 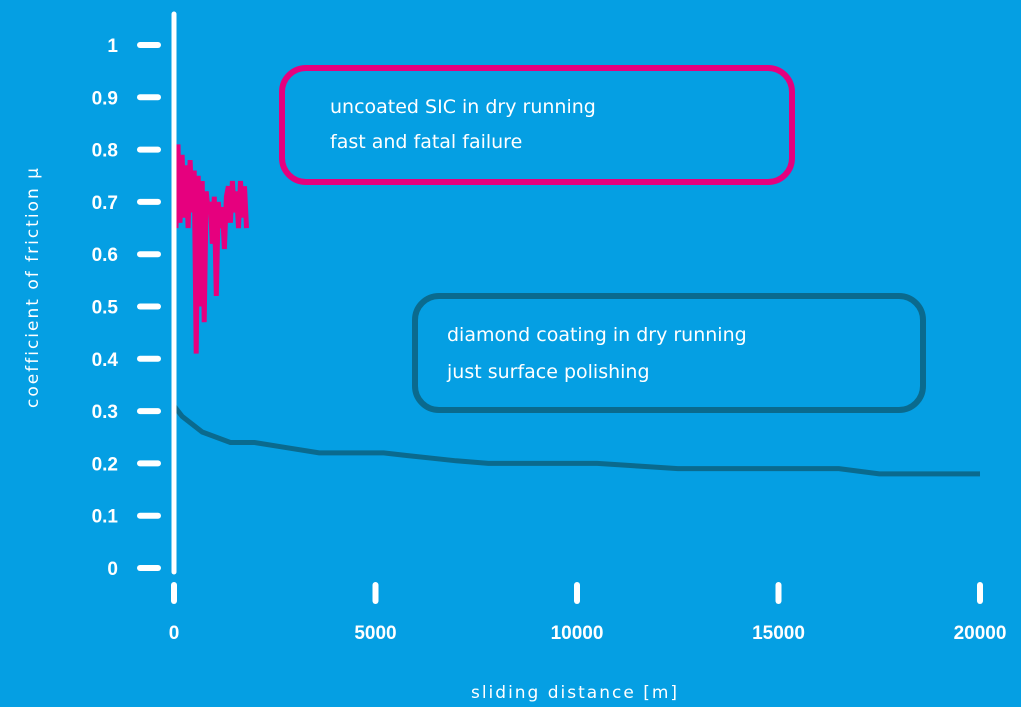 What do you see at coordinates (980, 633) in the screenshot?
I see `x-tick-label: 20000` at bounding box center [980, 633].